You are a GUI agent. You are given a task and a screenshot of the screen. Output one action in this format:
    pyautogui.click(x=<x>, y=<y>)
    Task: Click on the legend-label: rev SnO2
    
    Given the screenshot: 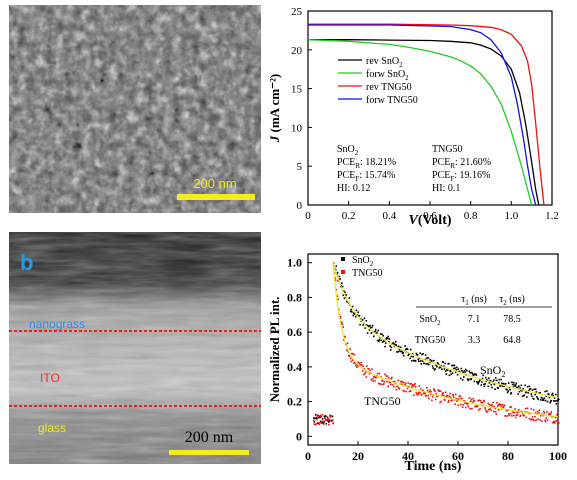 What is the action you would take?
    pyautogui.click(x=384, y=62)
    